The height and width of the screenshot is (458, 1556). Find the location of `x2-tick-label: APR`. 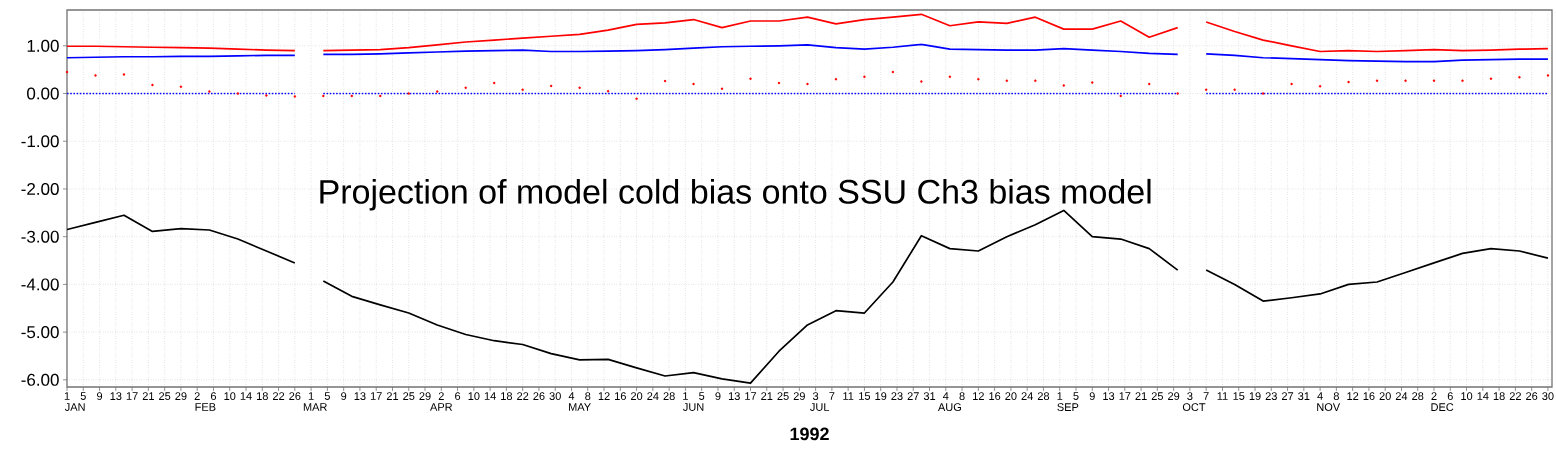

x2-tick-label: APR is located at coordinates (441, 407).